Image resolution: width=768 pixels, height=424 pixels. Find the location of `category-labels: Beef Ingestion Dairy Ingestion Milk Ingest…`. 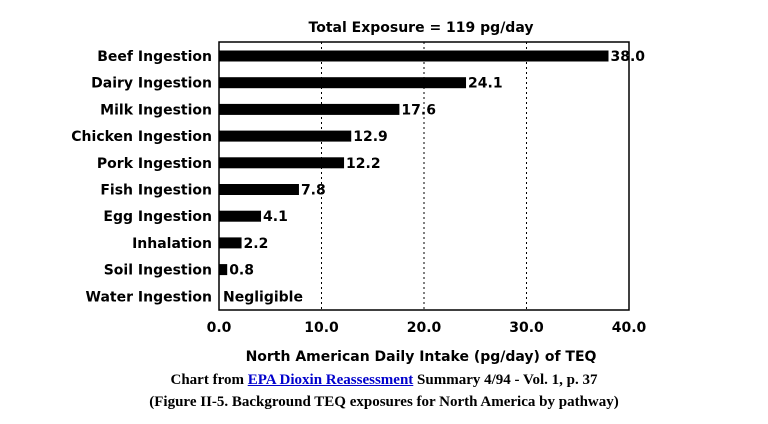

category-labels: Beef Ingestion Dairy Ingestion Milk Ingest… is located at coordinates (141, 177).